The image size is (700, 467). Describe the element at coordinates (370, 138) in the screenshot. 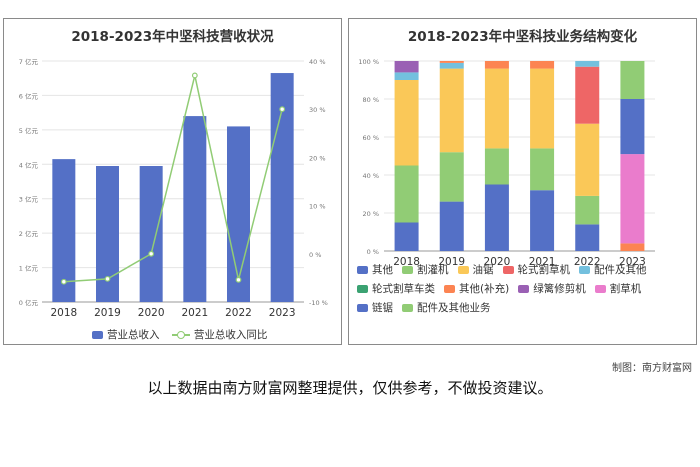

I see `y-tick-label: 60 %` at that location.